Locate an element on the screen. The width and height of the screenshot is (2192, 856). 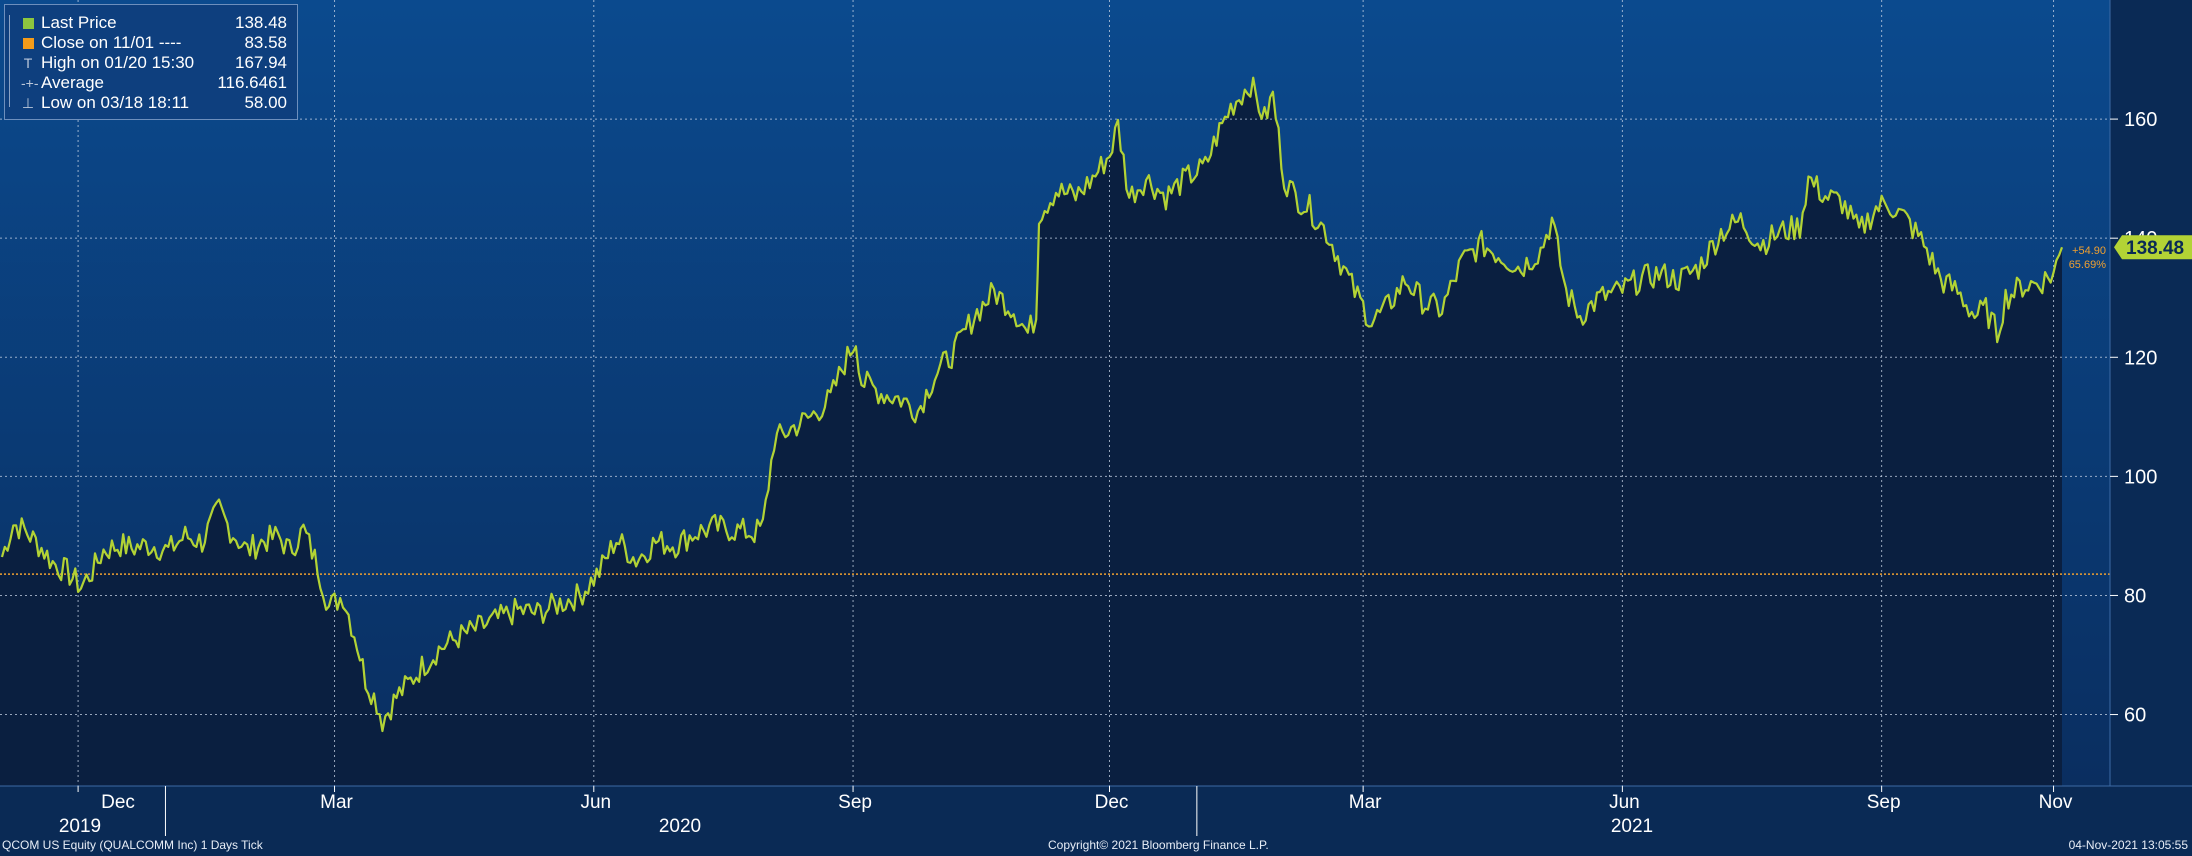
footer-copyright: Copyright© 2021 Bloomberg Finance L.P. is located at coordinates (1158, 845).